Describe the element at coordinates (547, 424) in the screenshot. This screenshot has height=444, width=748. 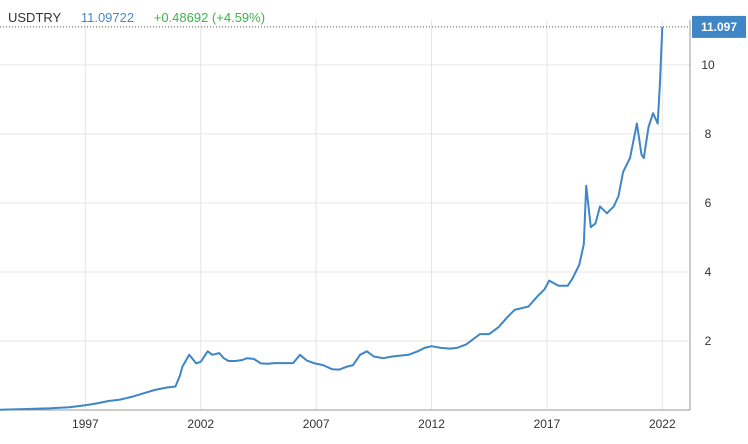
I see `x-tick-label: 2017` at that location.